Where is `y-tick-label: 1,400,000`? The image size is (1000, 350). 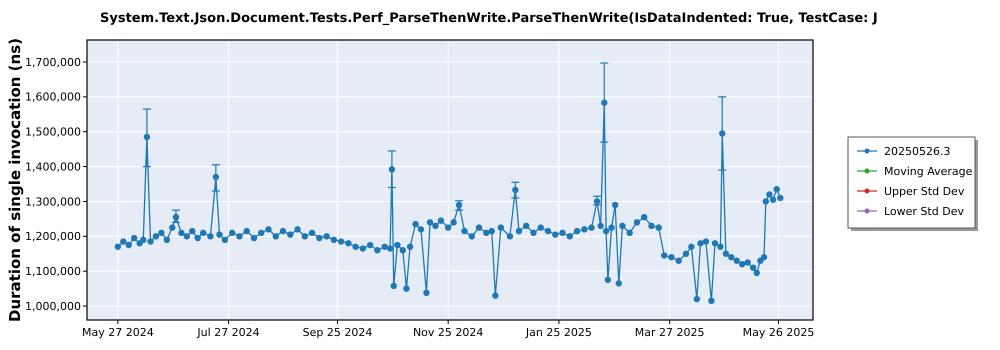
y-tick-label: 1,400,000 is located at coordinates (53, 167).